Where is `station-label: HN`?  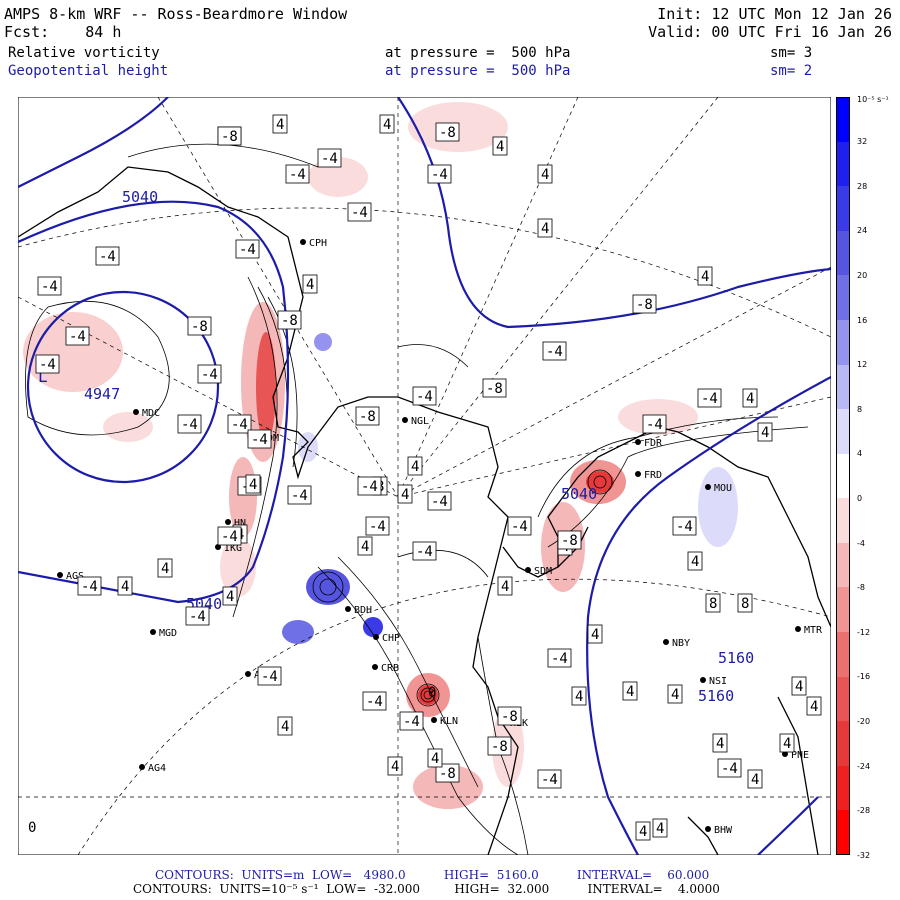
station-label: HN is located at coordinates (240, 523).